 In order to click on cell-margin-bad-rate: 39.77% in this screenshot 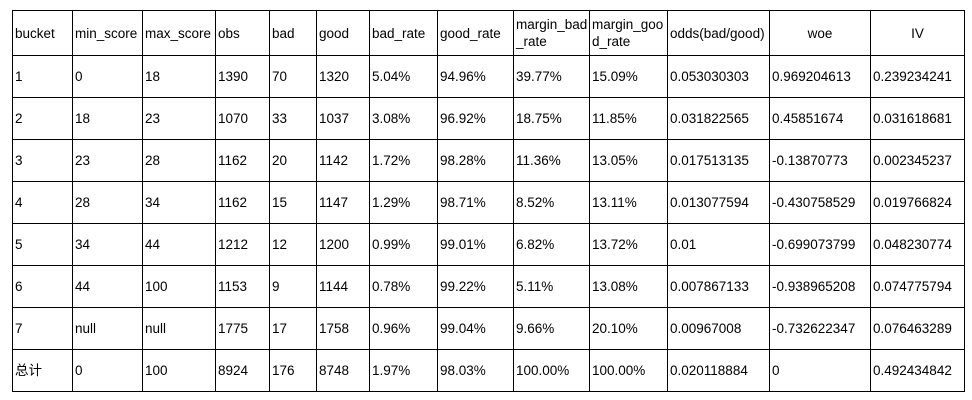, I will do `click(551, 76)`.